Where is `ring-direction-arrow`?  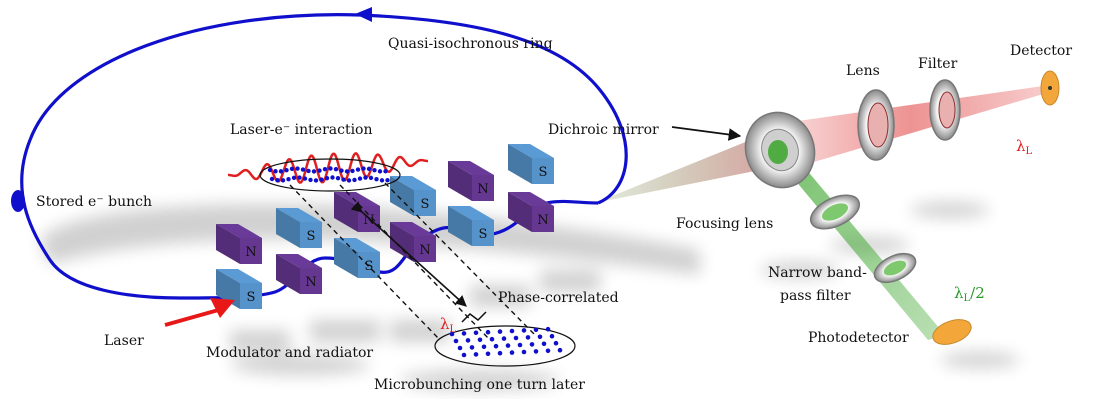
ring-direction-arrow is located at coordinates (363, 14).